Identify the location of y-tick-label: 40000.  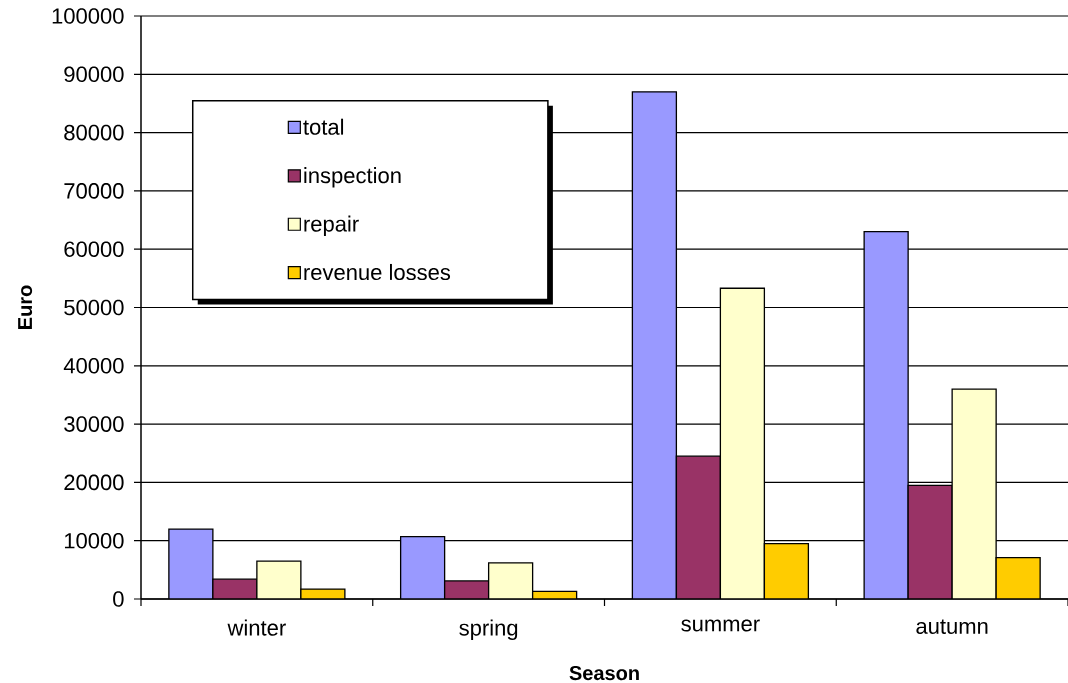
(93, 366).